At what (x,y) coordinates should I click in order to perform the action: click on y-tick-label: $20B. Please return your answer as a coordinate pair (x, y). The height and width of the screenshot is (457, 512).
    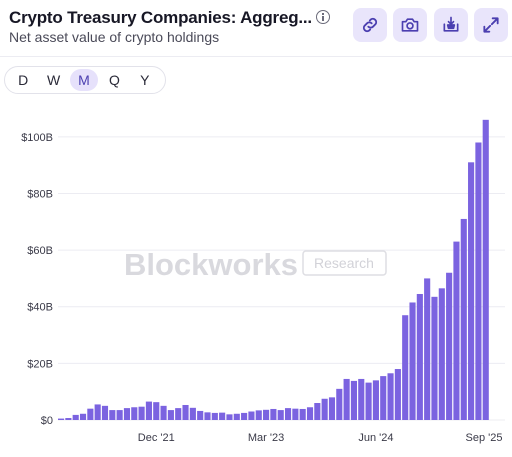
    Looking at the image, I should click on (40, 364).